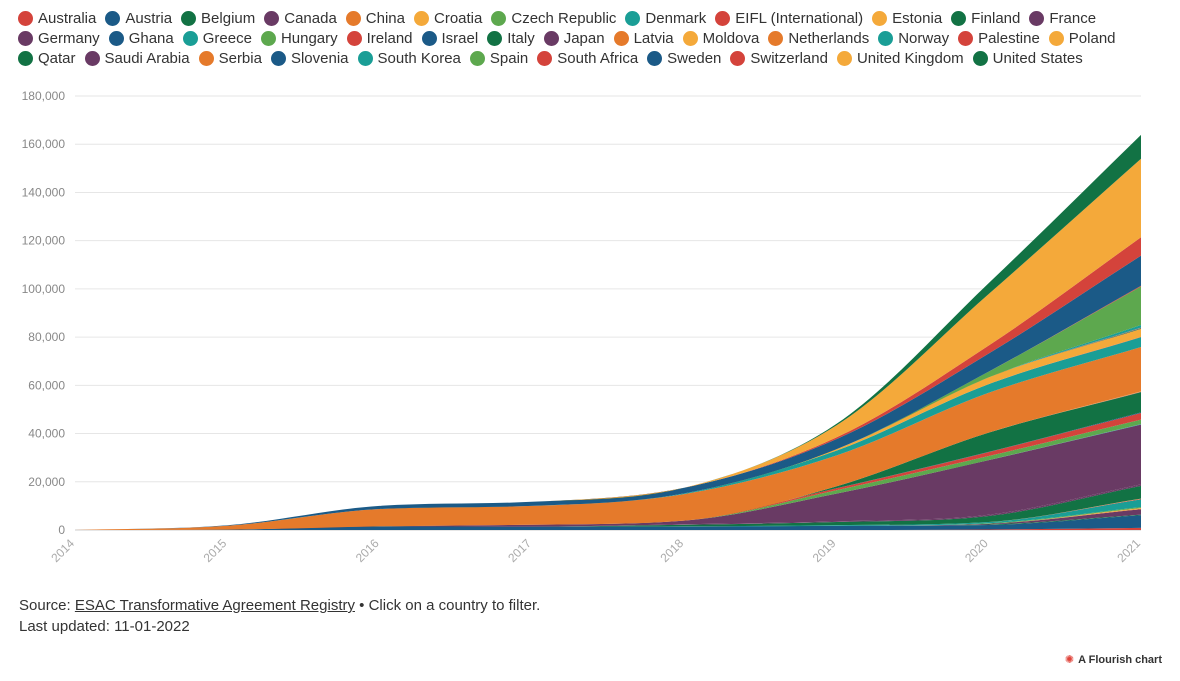 Image resolution: width=1180 pixels, height=681 pixels. I want to click on legend-label: Norway, so click(924, 38).